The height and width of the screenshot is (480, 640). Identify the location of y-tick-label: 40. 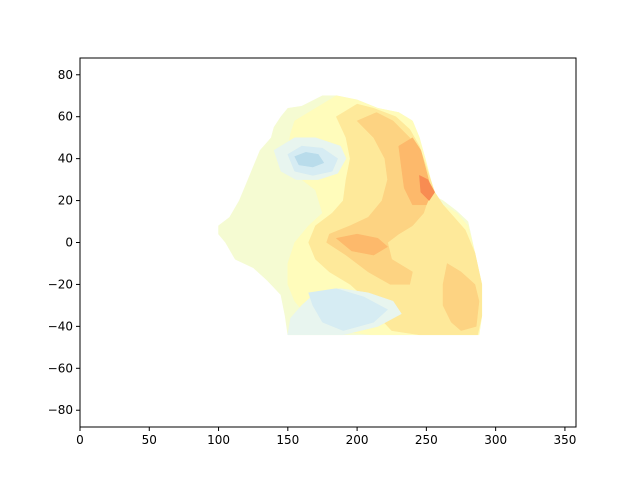
(65, 159).